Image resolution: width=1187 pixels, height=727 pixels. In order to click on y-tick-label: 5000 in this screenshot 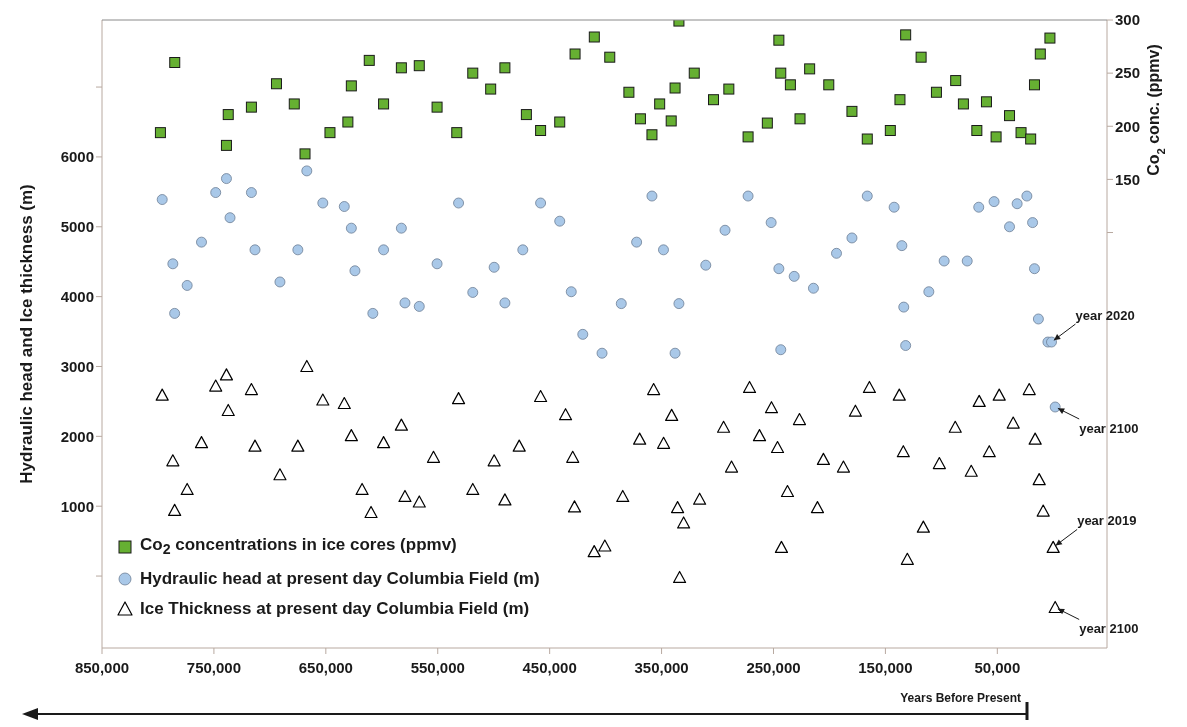, I will do `click(77, 227)`.